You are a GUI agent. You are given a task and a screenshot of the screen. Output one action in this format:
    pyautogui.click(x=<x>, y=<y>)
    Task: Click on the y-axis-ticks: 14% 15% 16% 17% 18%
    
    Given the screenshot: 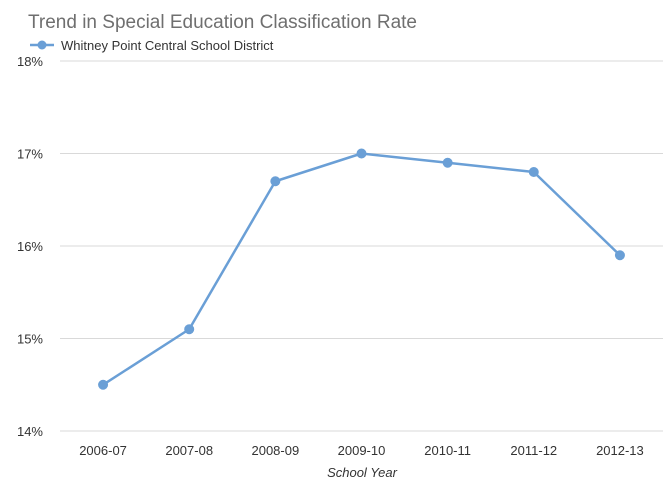 What is the action you would take?
    pyautogui.click(x=30, y=246)
    